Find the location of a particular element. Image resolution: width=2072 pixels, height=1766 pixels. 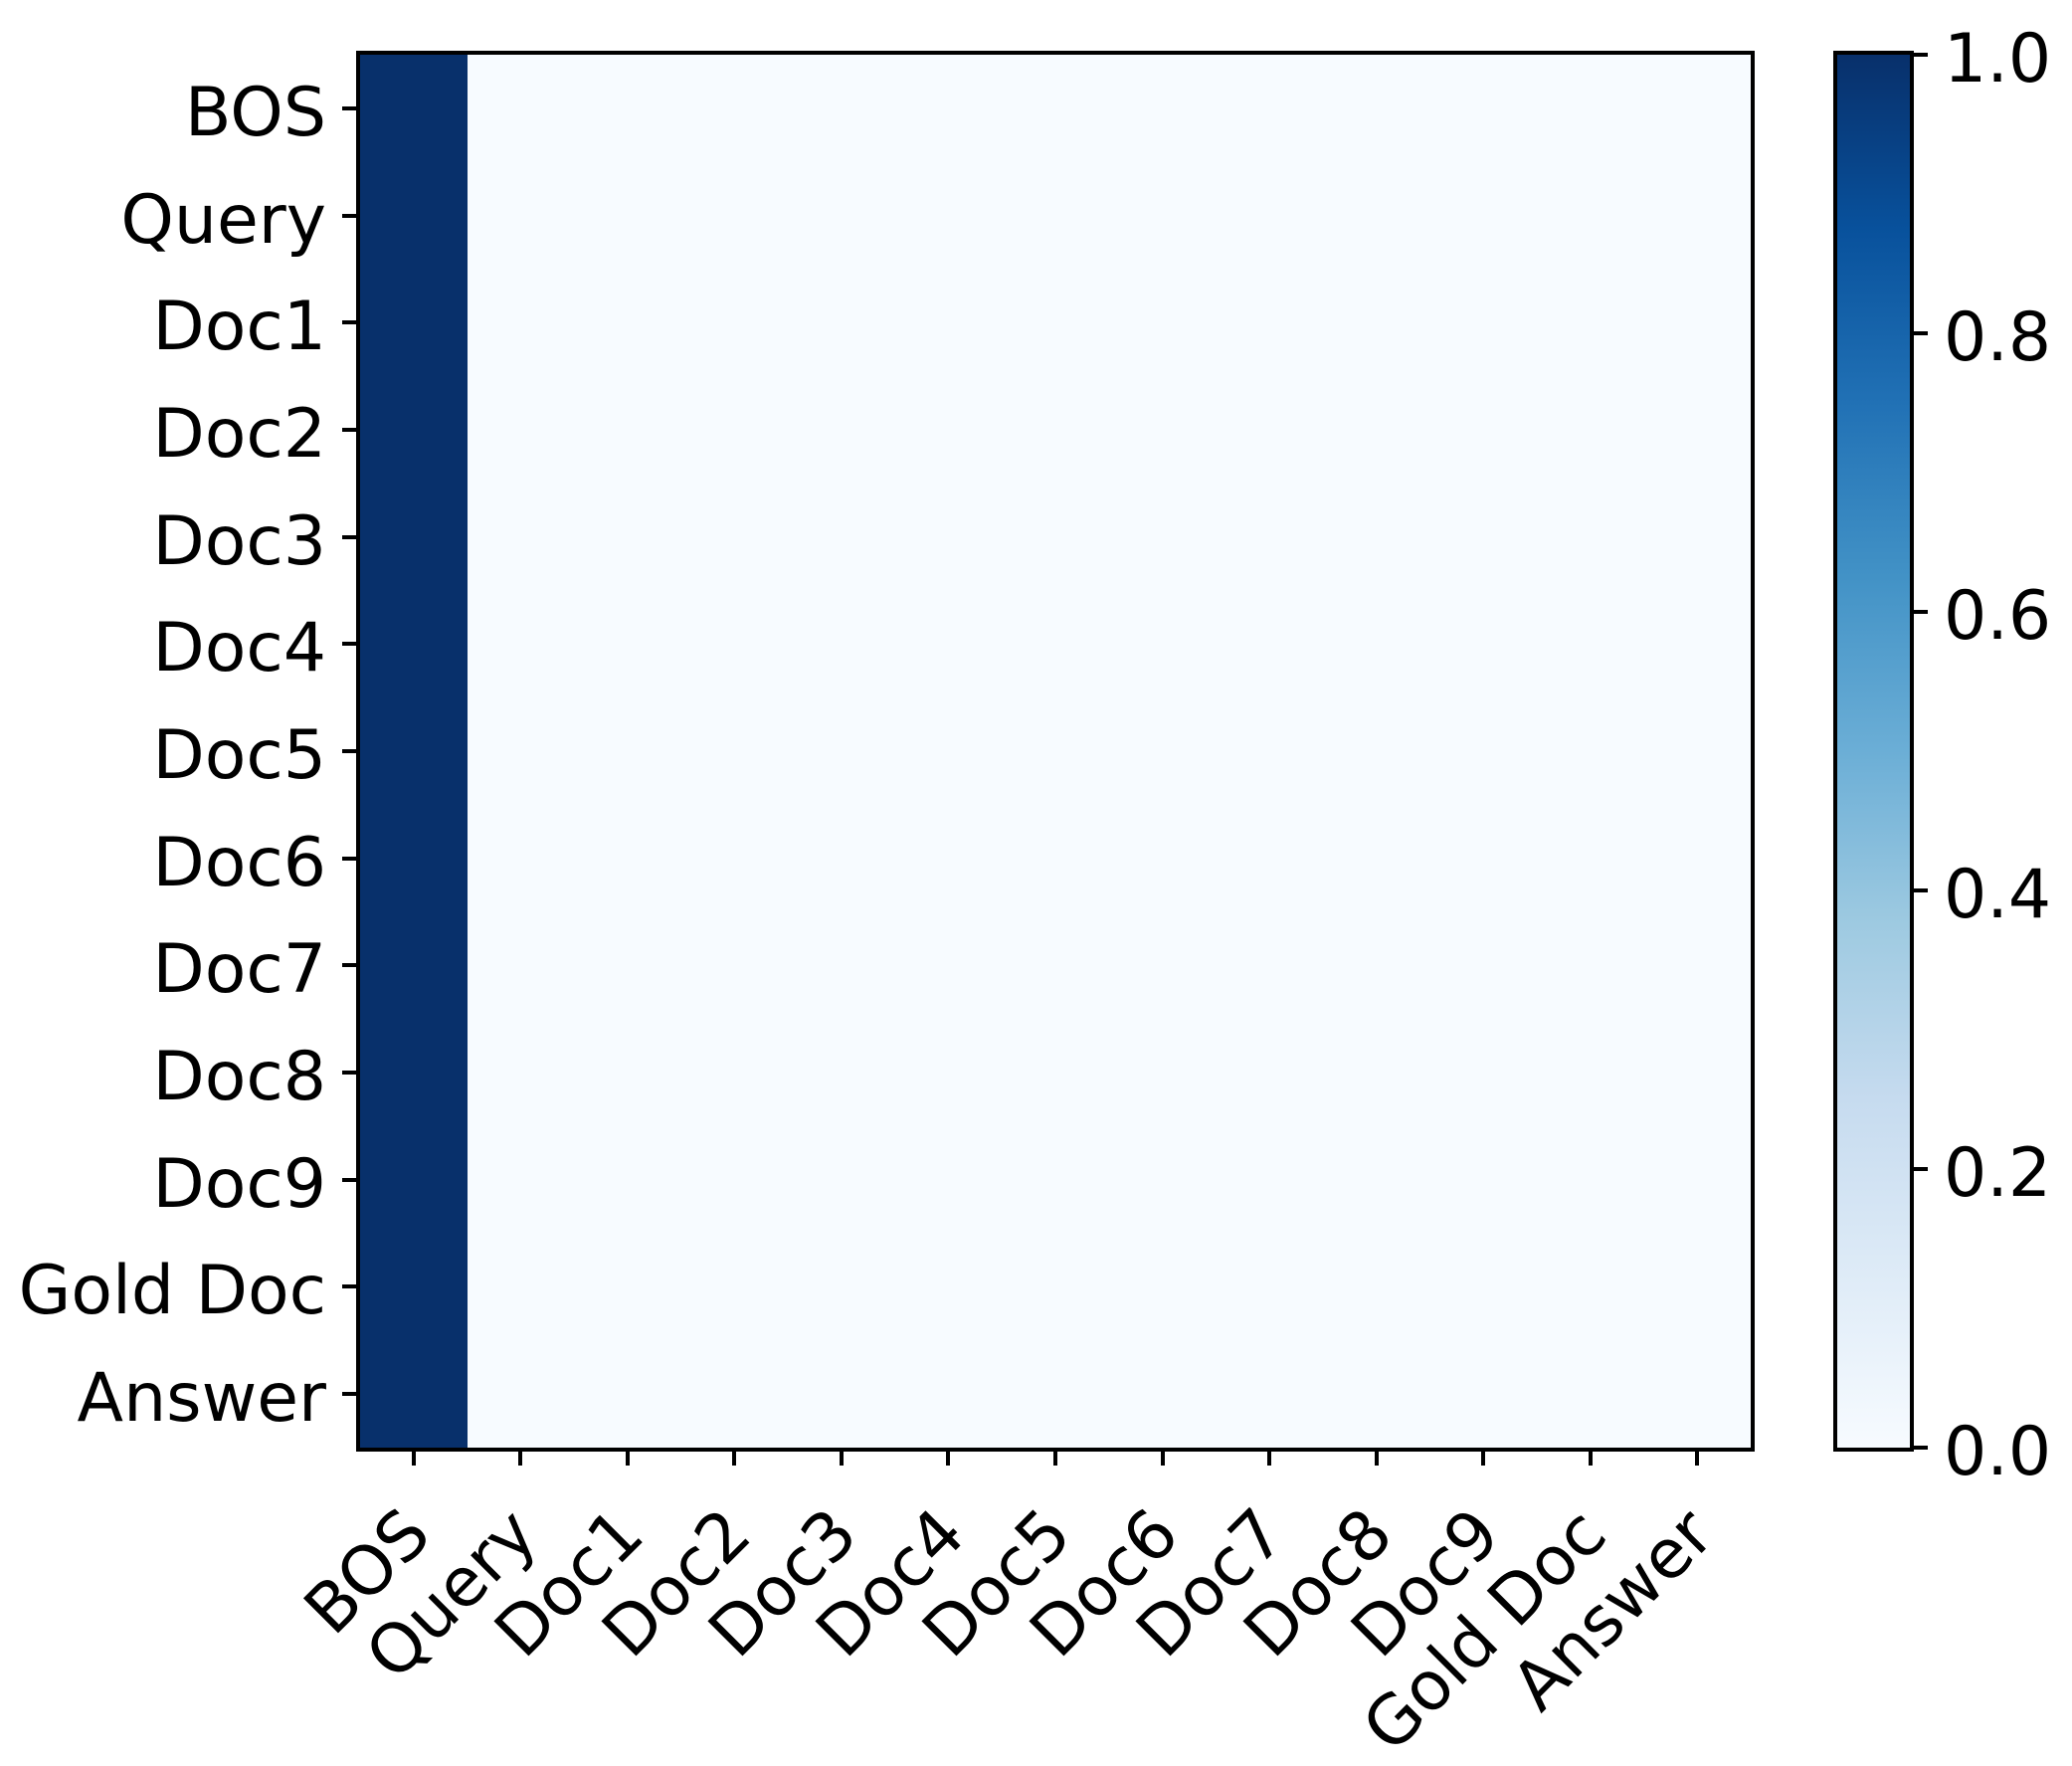

y-tick-label: Doc4 is located at coordinates (239, 648).